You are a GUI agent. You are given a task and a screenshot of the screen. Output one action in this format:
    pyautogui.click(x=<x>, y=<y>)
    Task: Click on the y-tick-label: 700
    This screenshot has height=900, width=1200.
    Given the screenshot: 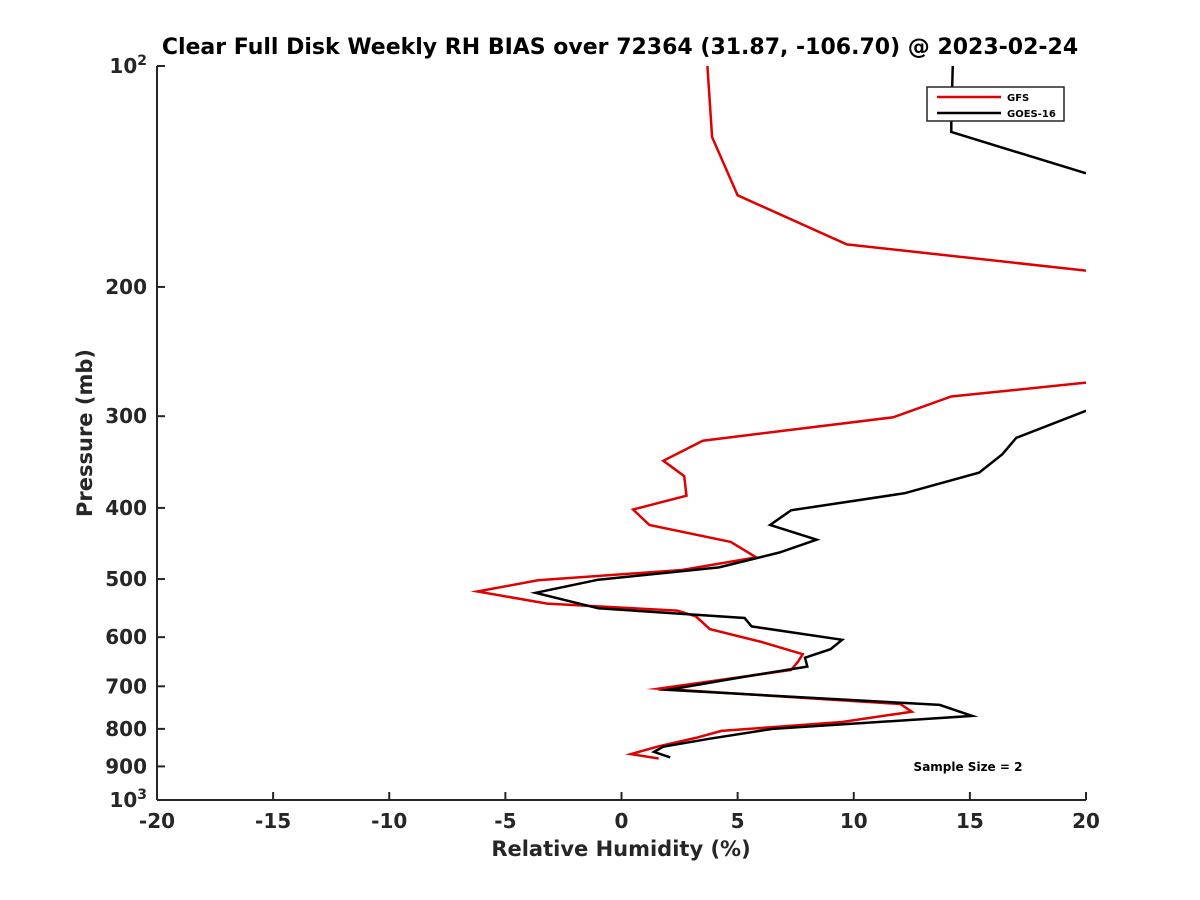 What is the action you would take?
    pyautogui.click(x=126, y=686)
    